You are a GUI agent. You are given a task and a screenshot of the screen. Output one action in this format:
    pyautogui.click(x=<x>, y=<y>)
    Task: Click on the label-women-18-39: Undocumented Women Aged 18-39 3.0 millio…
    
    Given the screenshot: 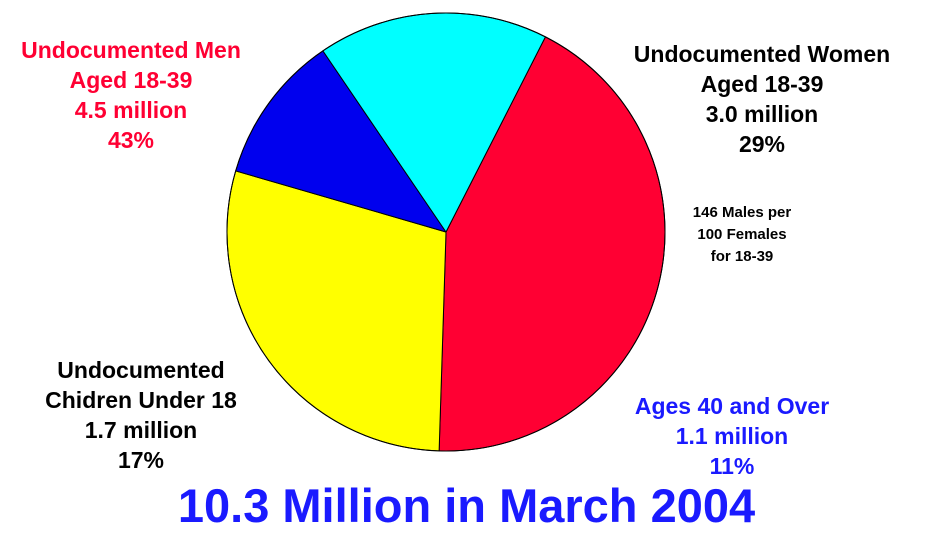 What is the action you would take?
    pyautogui.click(x=762, y=100)
    